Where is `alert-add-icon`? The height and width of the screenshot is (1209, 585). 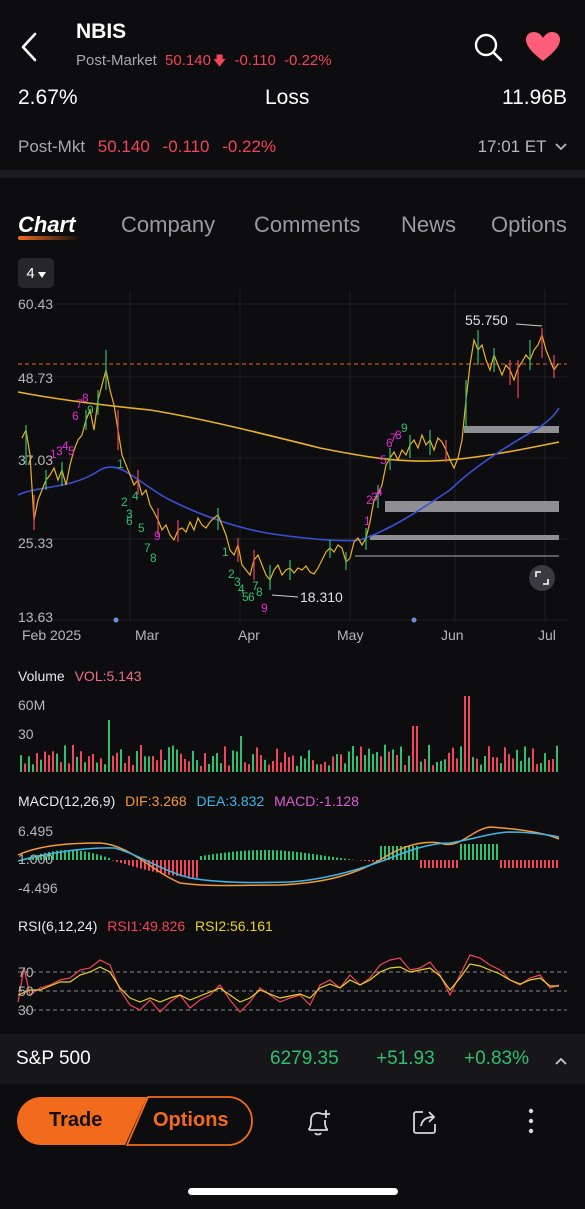 alert-add-icon is located at coordinates (318, 1122).